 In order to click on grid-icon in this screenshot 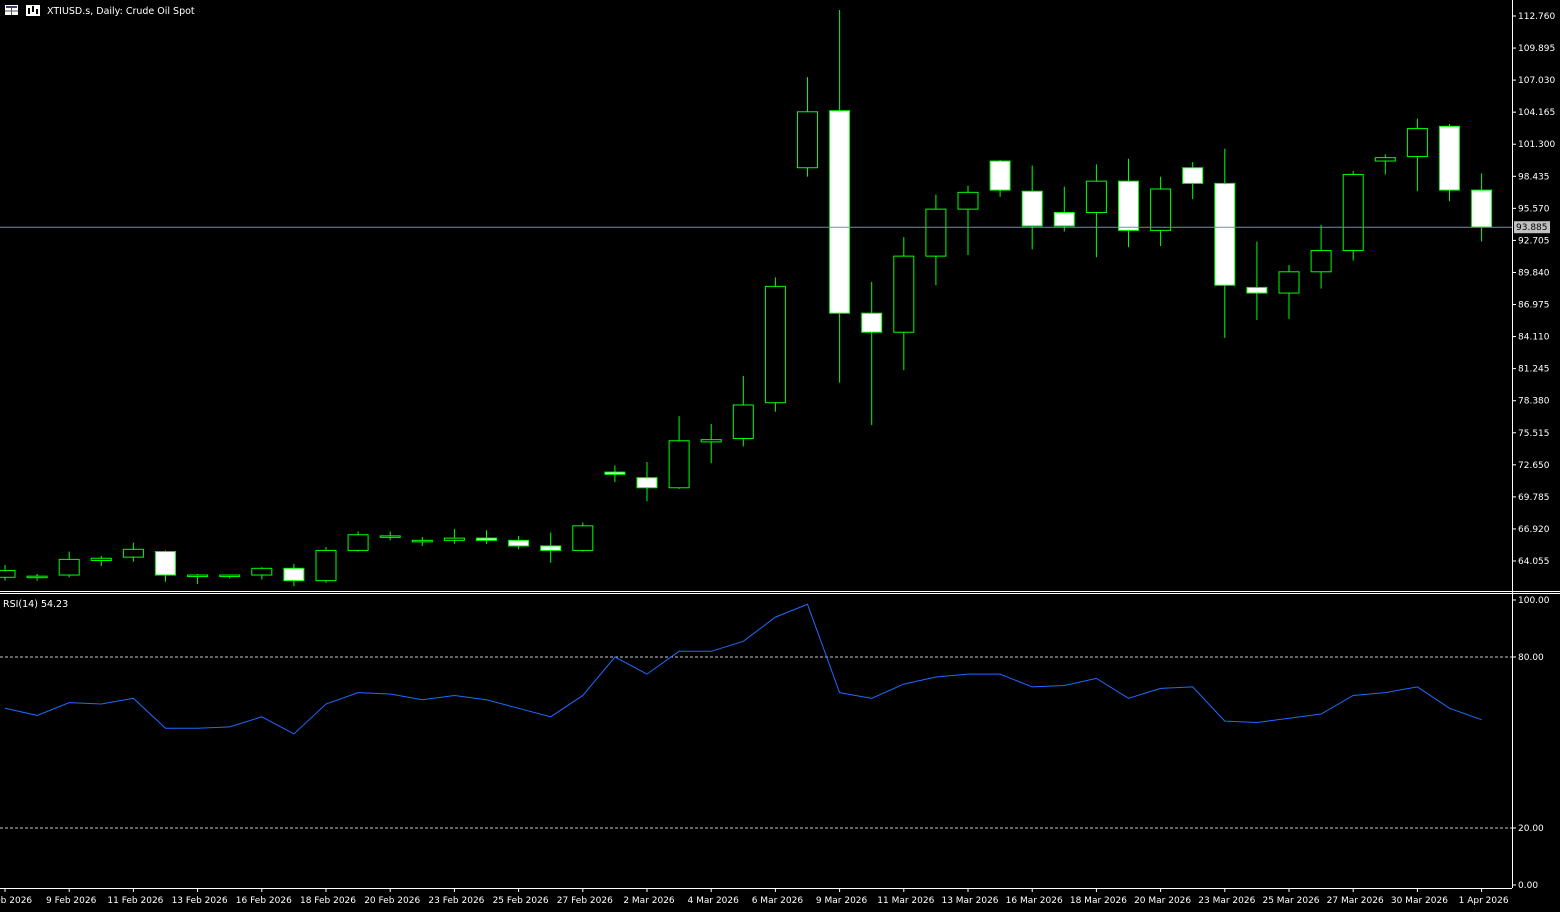, I will do `click(11, 10)`.